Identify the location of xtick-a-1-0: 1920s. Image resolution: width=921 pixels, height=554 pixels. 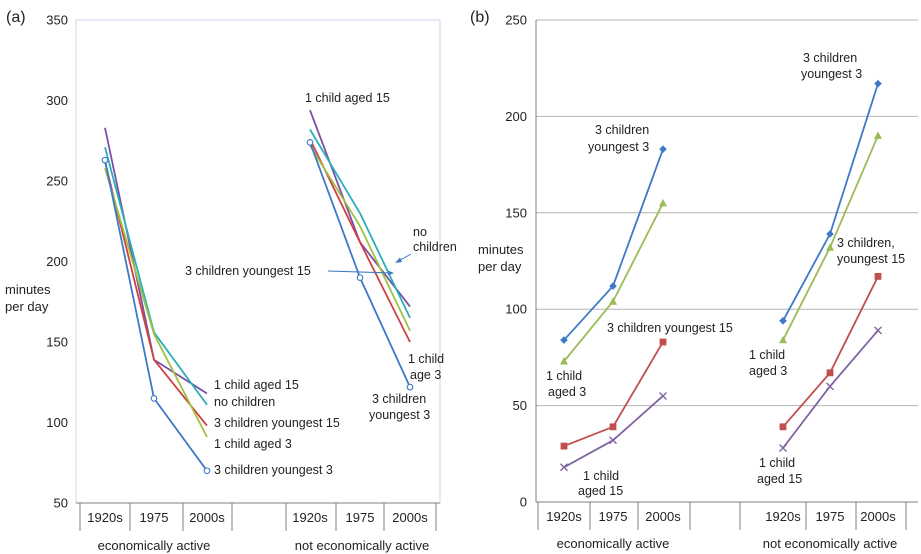
(310, 517).